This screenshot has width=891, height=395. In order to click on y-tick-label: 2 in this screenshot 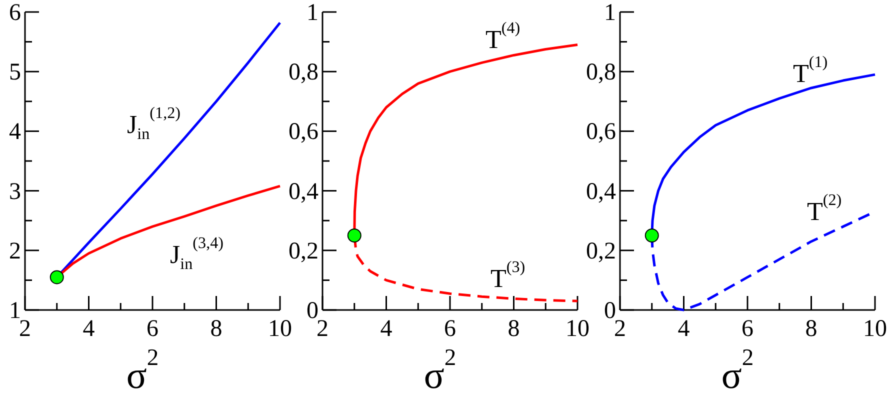, I will do `click(15, 251)`.